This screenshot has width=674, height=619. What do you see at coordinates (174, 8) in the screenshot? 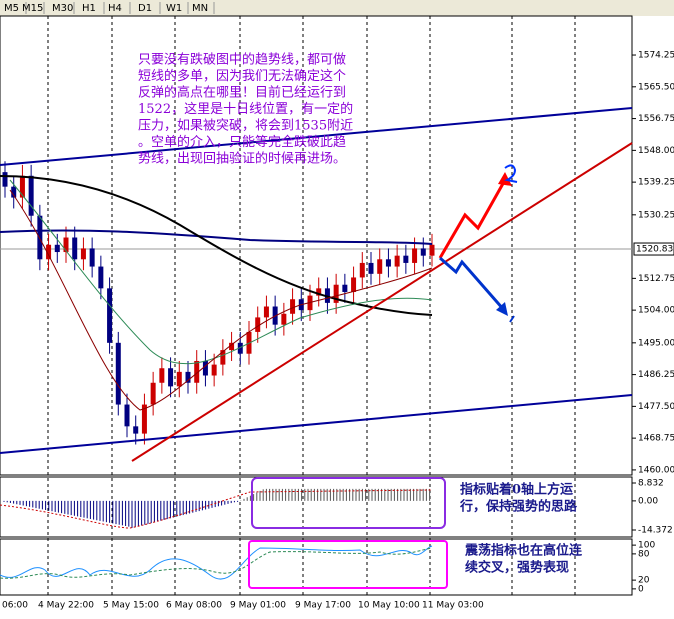
I see `timeframe-button: W1` at bounding box center [174, 8].